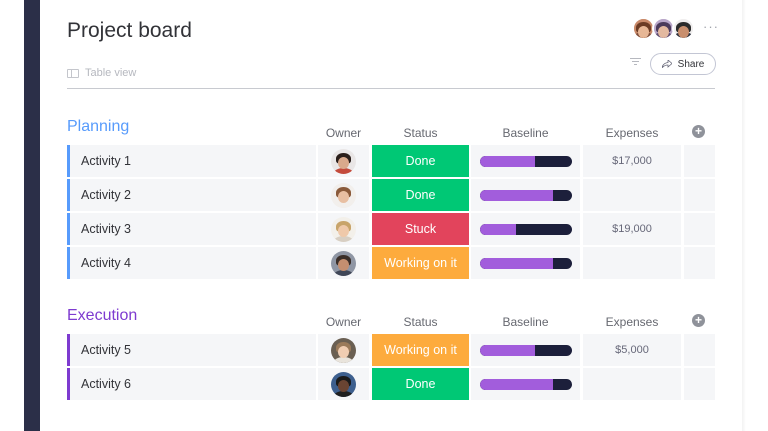  Describe the element at coordinates (98, 126) in the screenshot. I see `group-title: Planning` at that location.